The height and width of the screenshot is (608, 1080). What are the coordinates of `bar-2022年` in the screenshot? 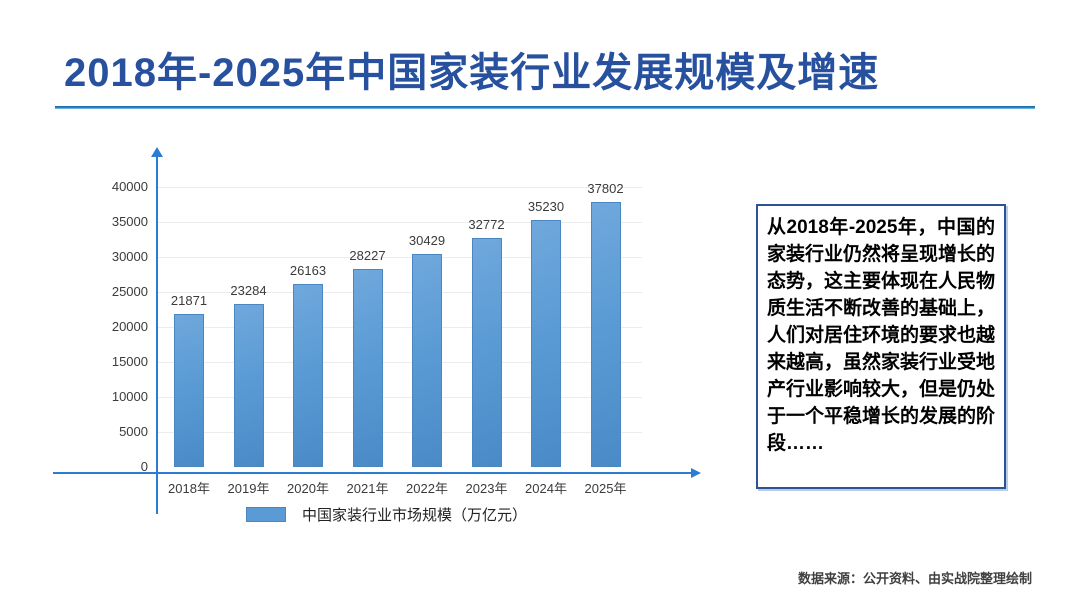 It's located at (427, 360).